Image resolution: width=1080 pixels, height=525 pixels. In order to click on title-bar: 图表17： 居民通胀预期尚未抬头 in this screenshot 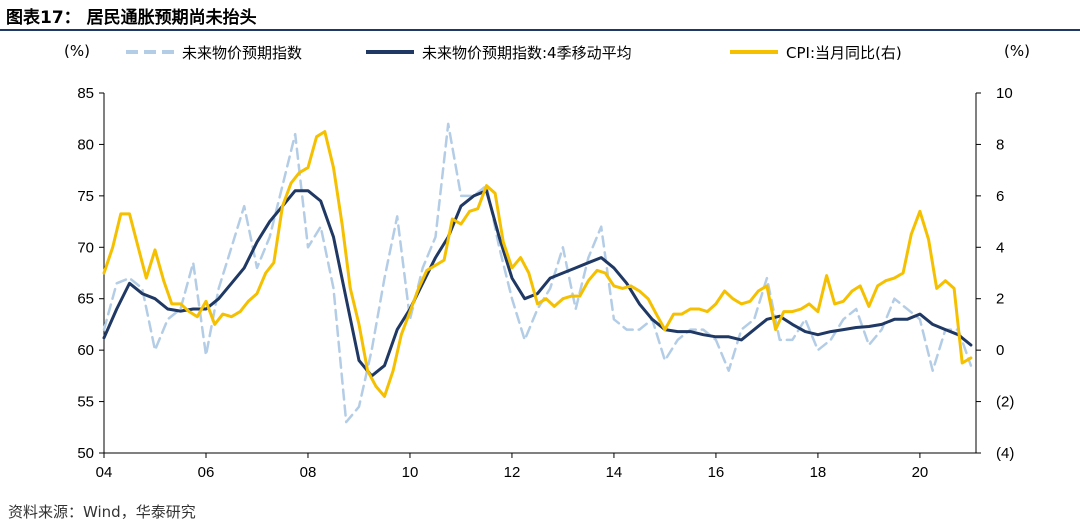, I will do `click(540, 15)`.